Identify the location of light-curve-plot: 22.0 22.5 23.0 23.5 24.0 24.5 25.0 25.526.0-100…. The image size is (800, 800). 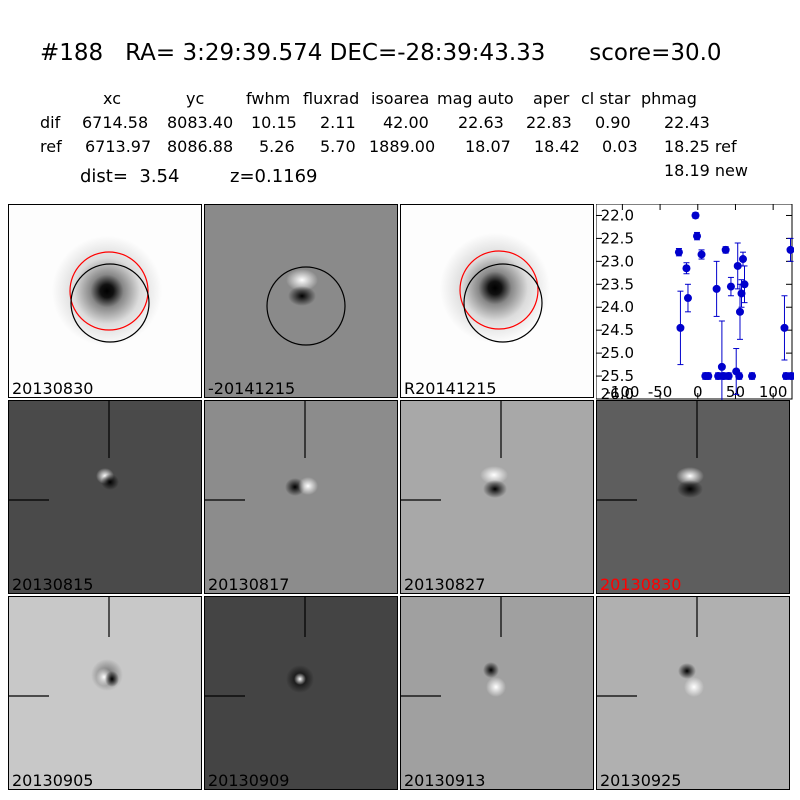
(695, 302).